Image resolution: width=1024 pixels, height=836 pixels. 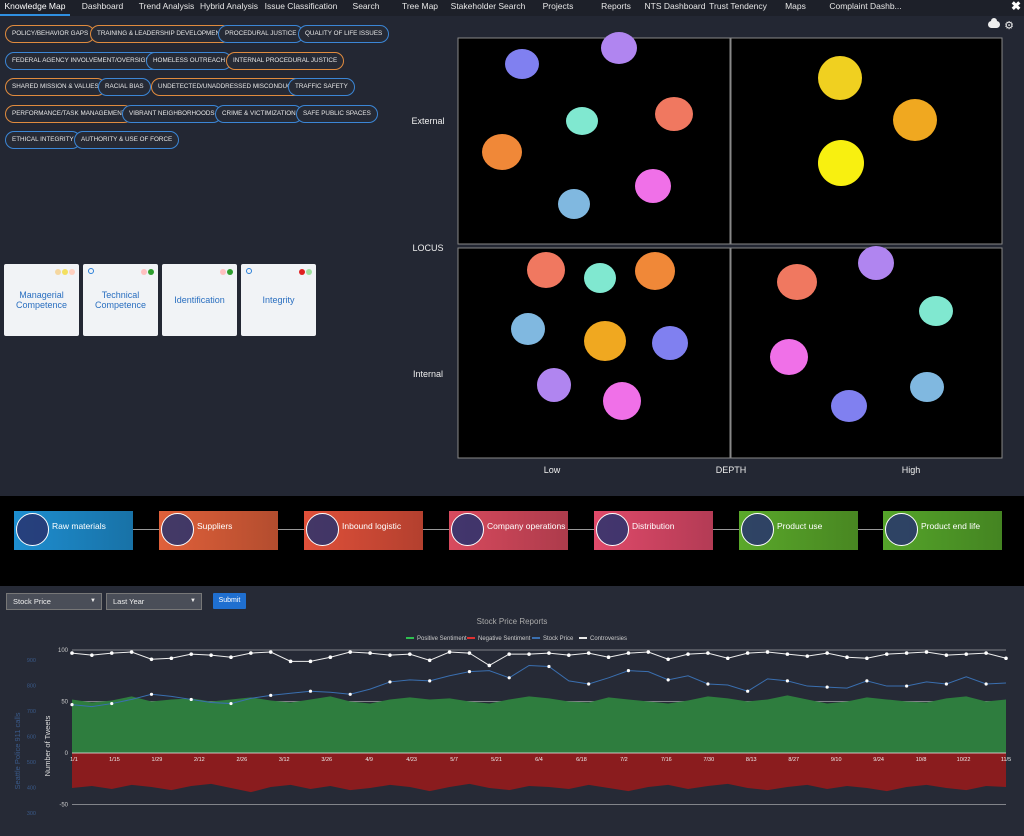 What do you see at coordinates (420, 6) in the screenshot?
I see `tab-tree-map: Tree Map` at bounding box center [420, 6].